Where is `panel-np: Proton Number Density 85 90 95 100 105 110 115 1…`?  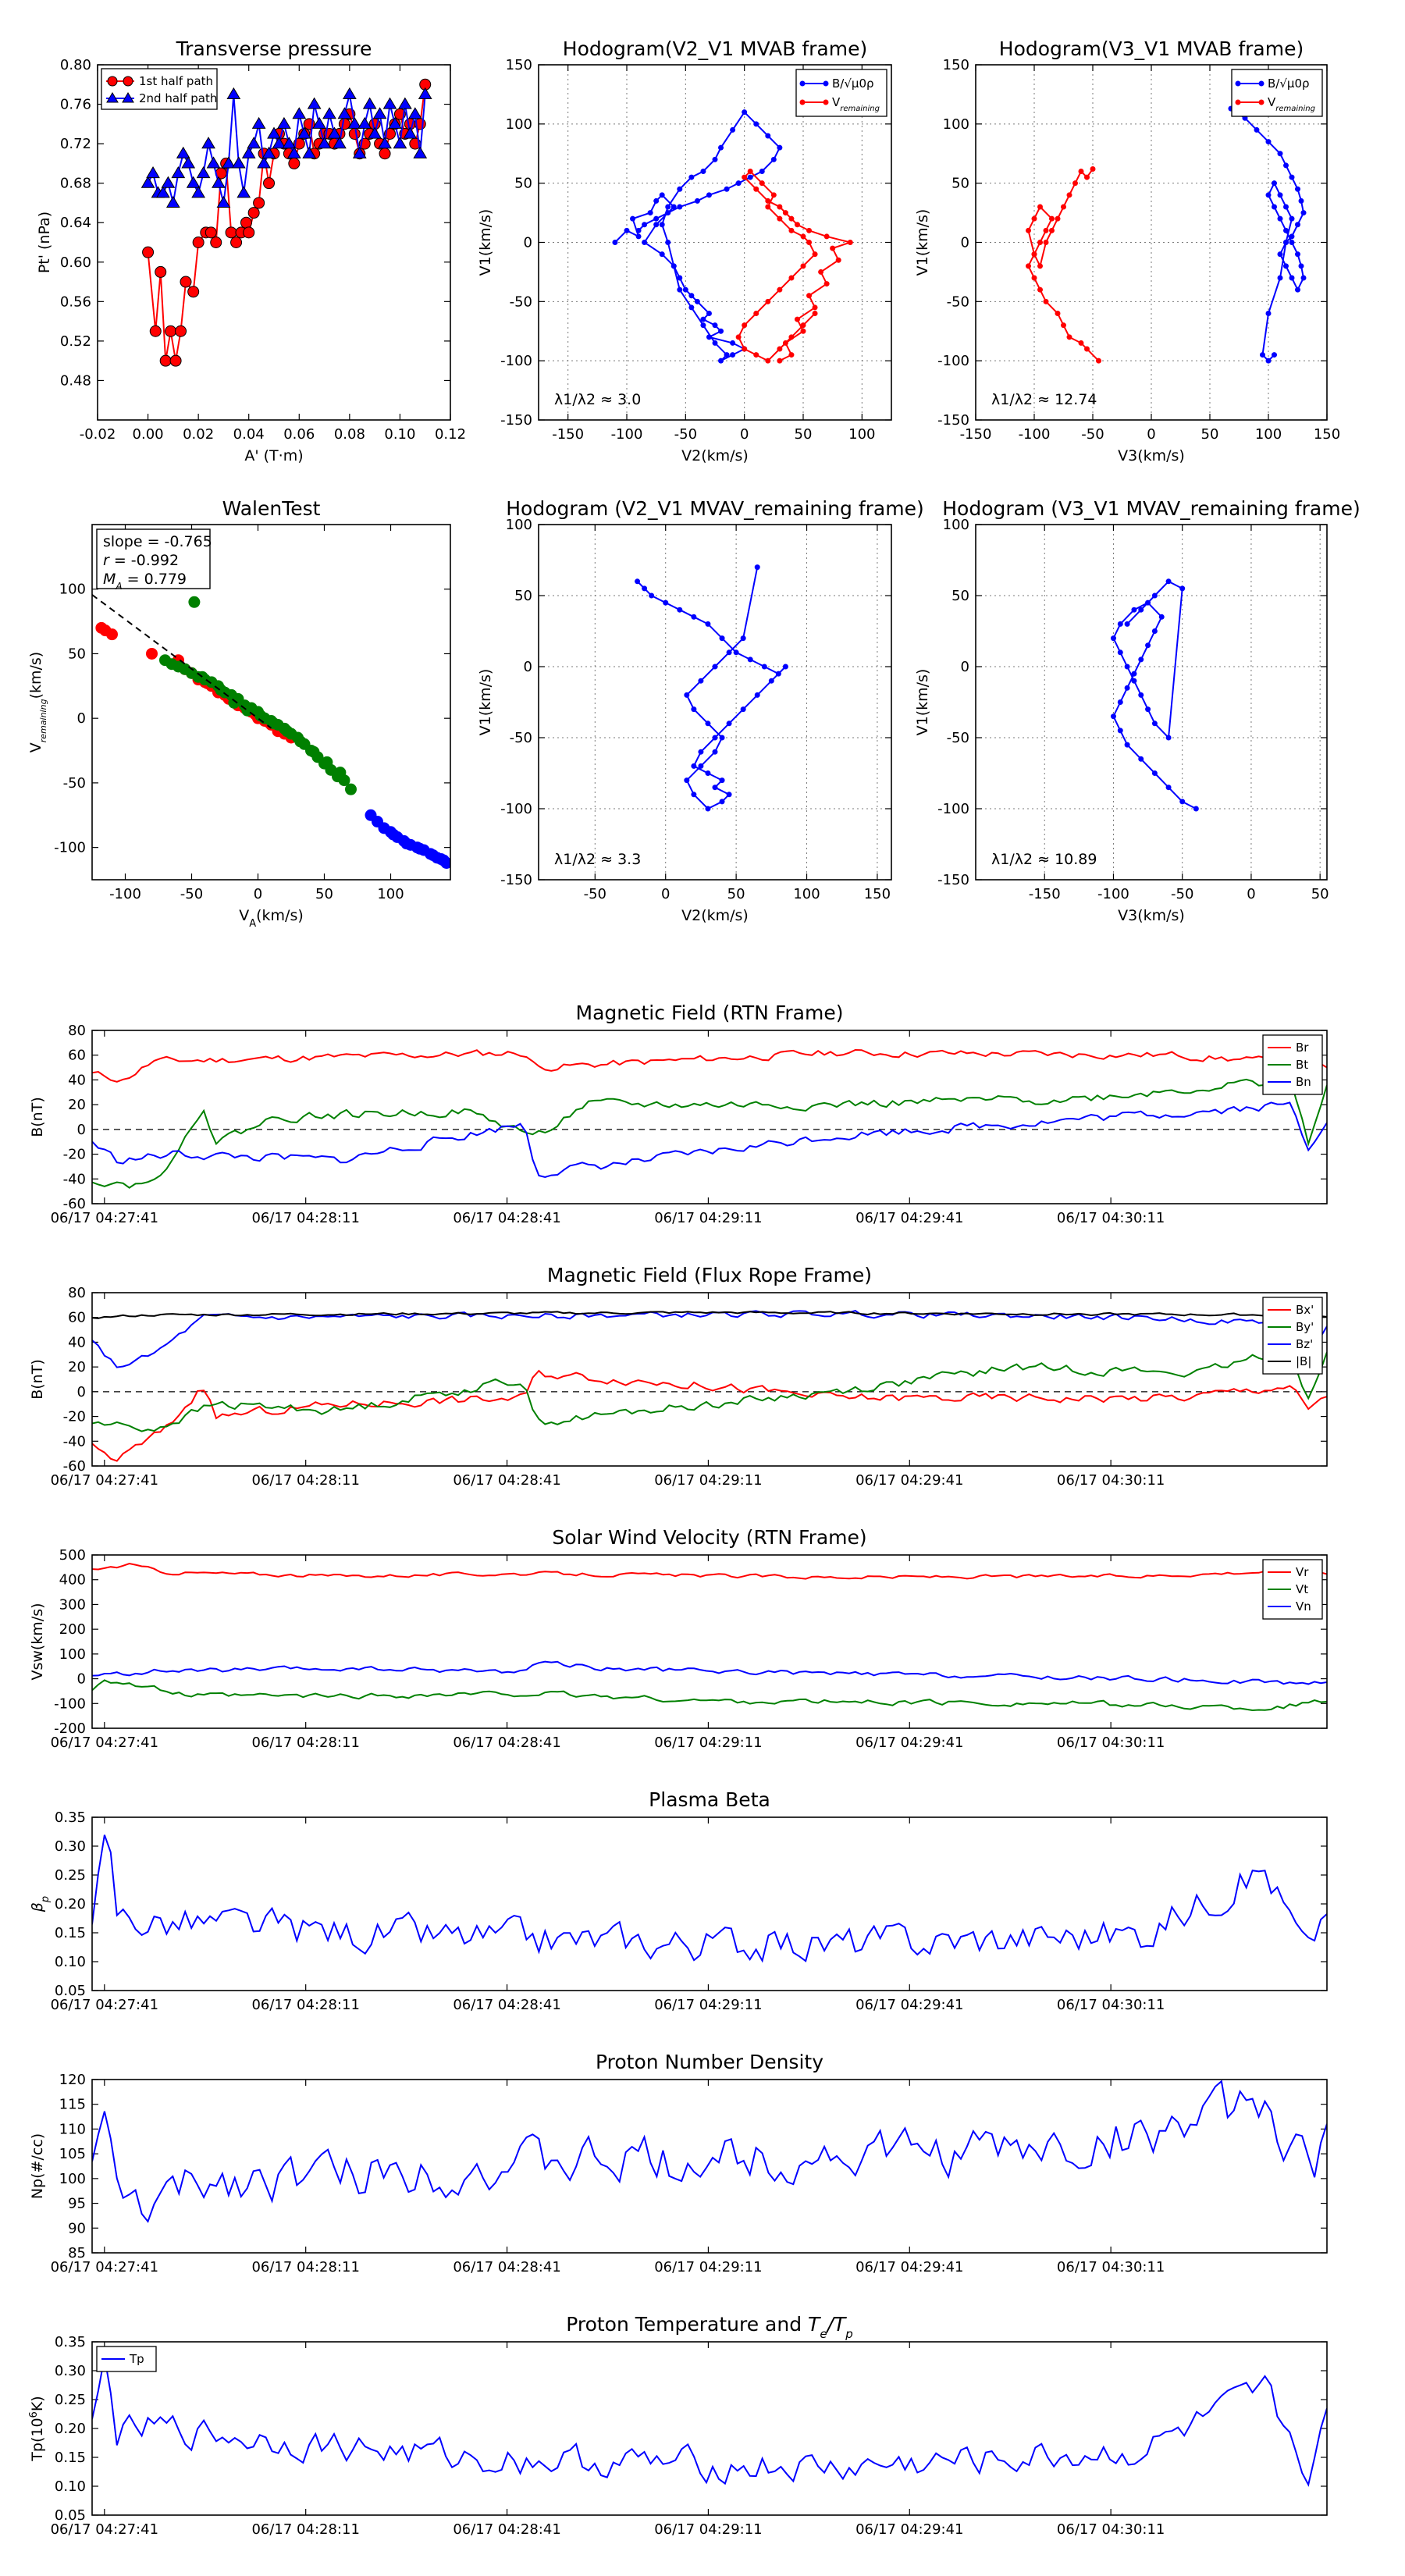 panel-np: Proton Number Density 85 90 95 100 105 110 115 1… is located at coordinates (679, 2163).